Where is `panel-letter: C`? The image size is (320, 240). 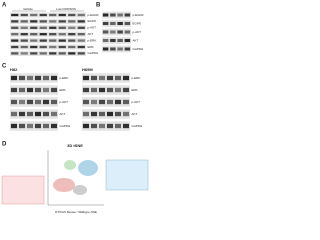 panel-letter: C is located at coordinates (4, 67).